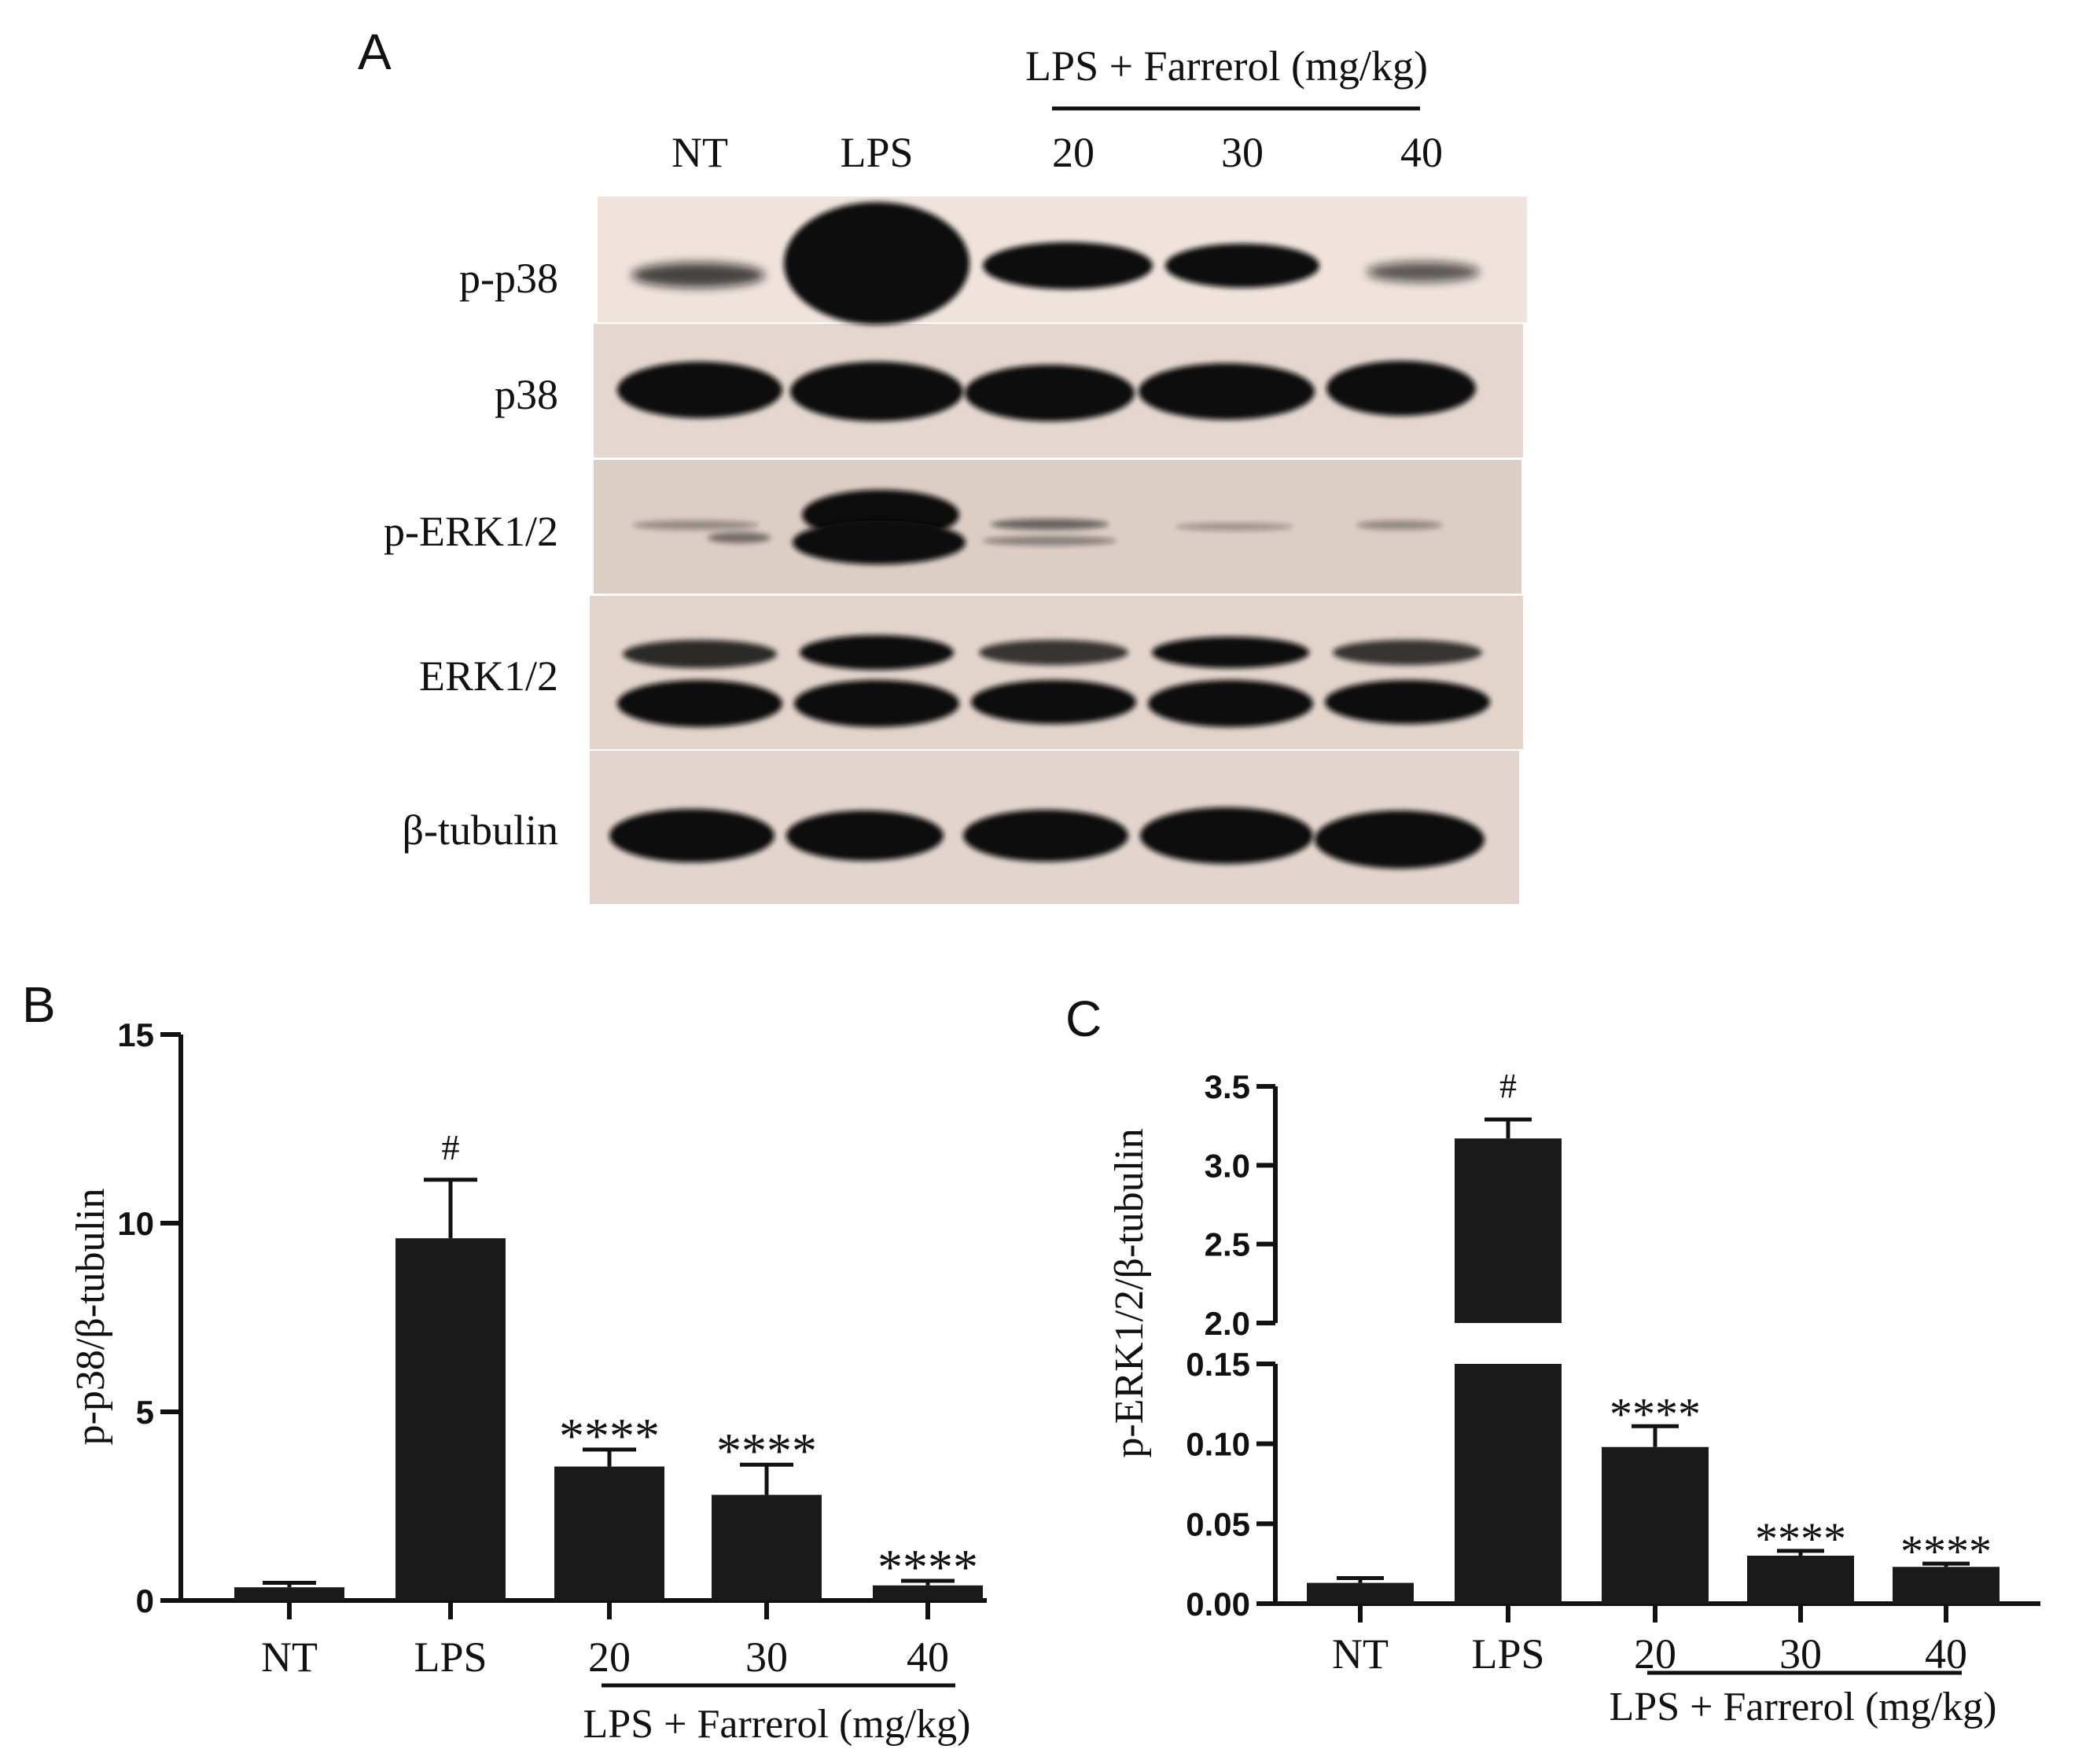 The image size is (2075, 1764). What do you see at coordinates (876, 263) in the screenshot?
I see `band-p-p38-lps` at bounding box center [876, 263].